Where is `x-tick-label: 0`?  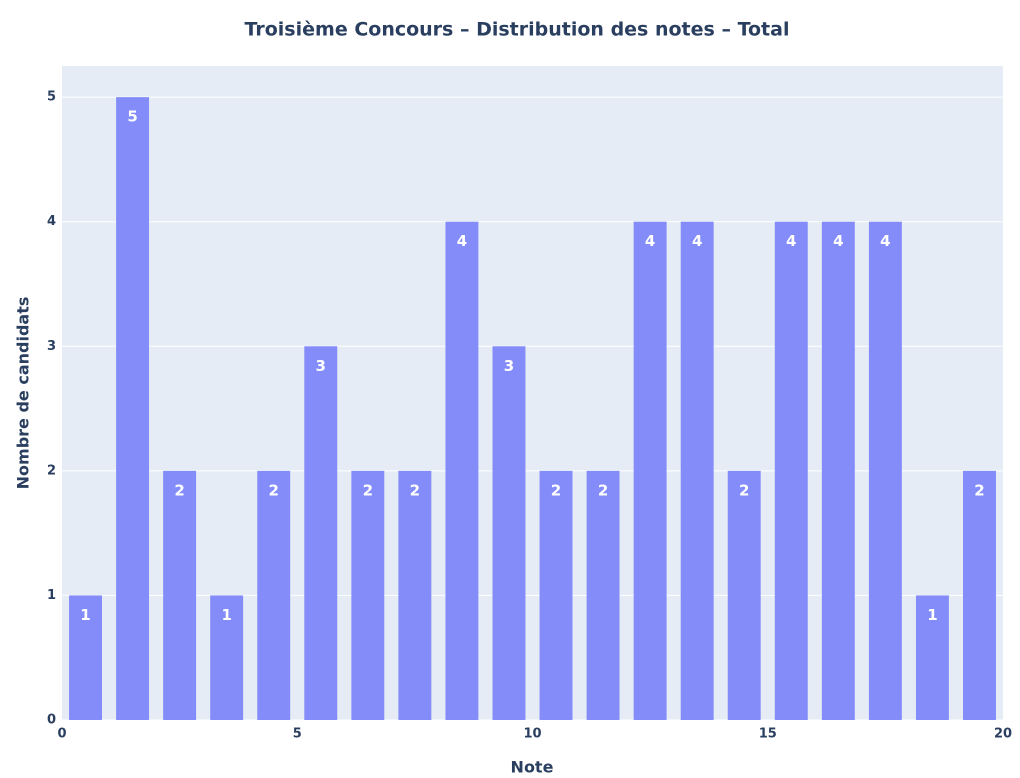
x-tick-label: 0 is located at coordinates (61, 734).